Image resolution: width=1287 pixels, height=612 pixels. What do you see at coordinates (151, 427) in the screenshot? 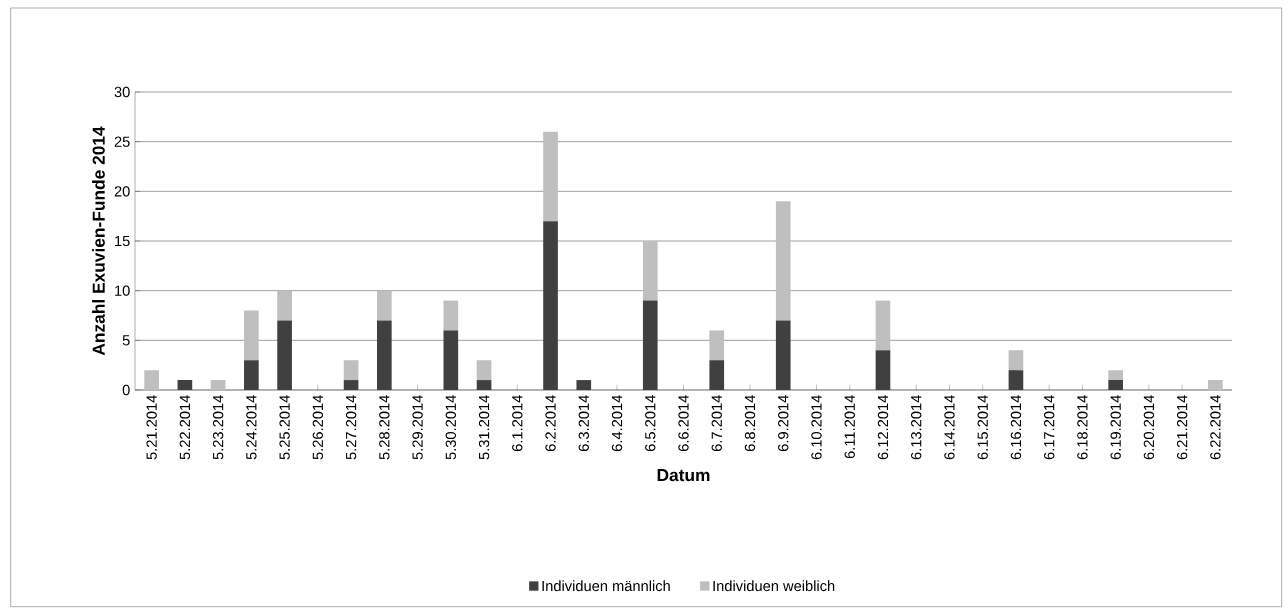
I see `x-tick-label: 5.21.2014` at bounding box center [151, 427].